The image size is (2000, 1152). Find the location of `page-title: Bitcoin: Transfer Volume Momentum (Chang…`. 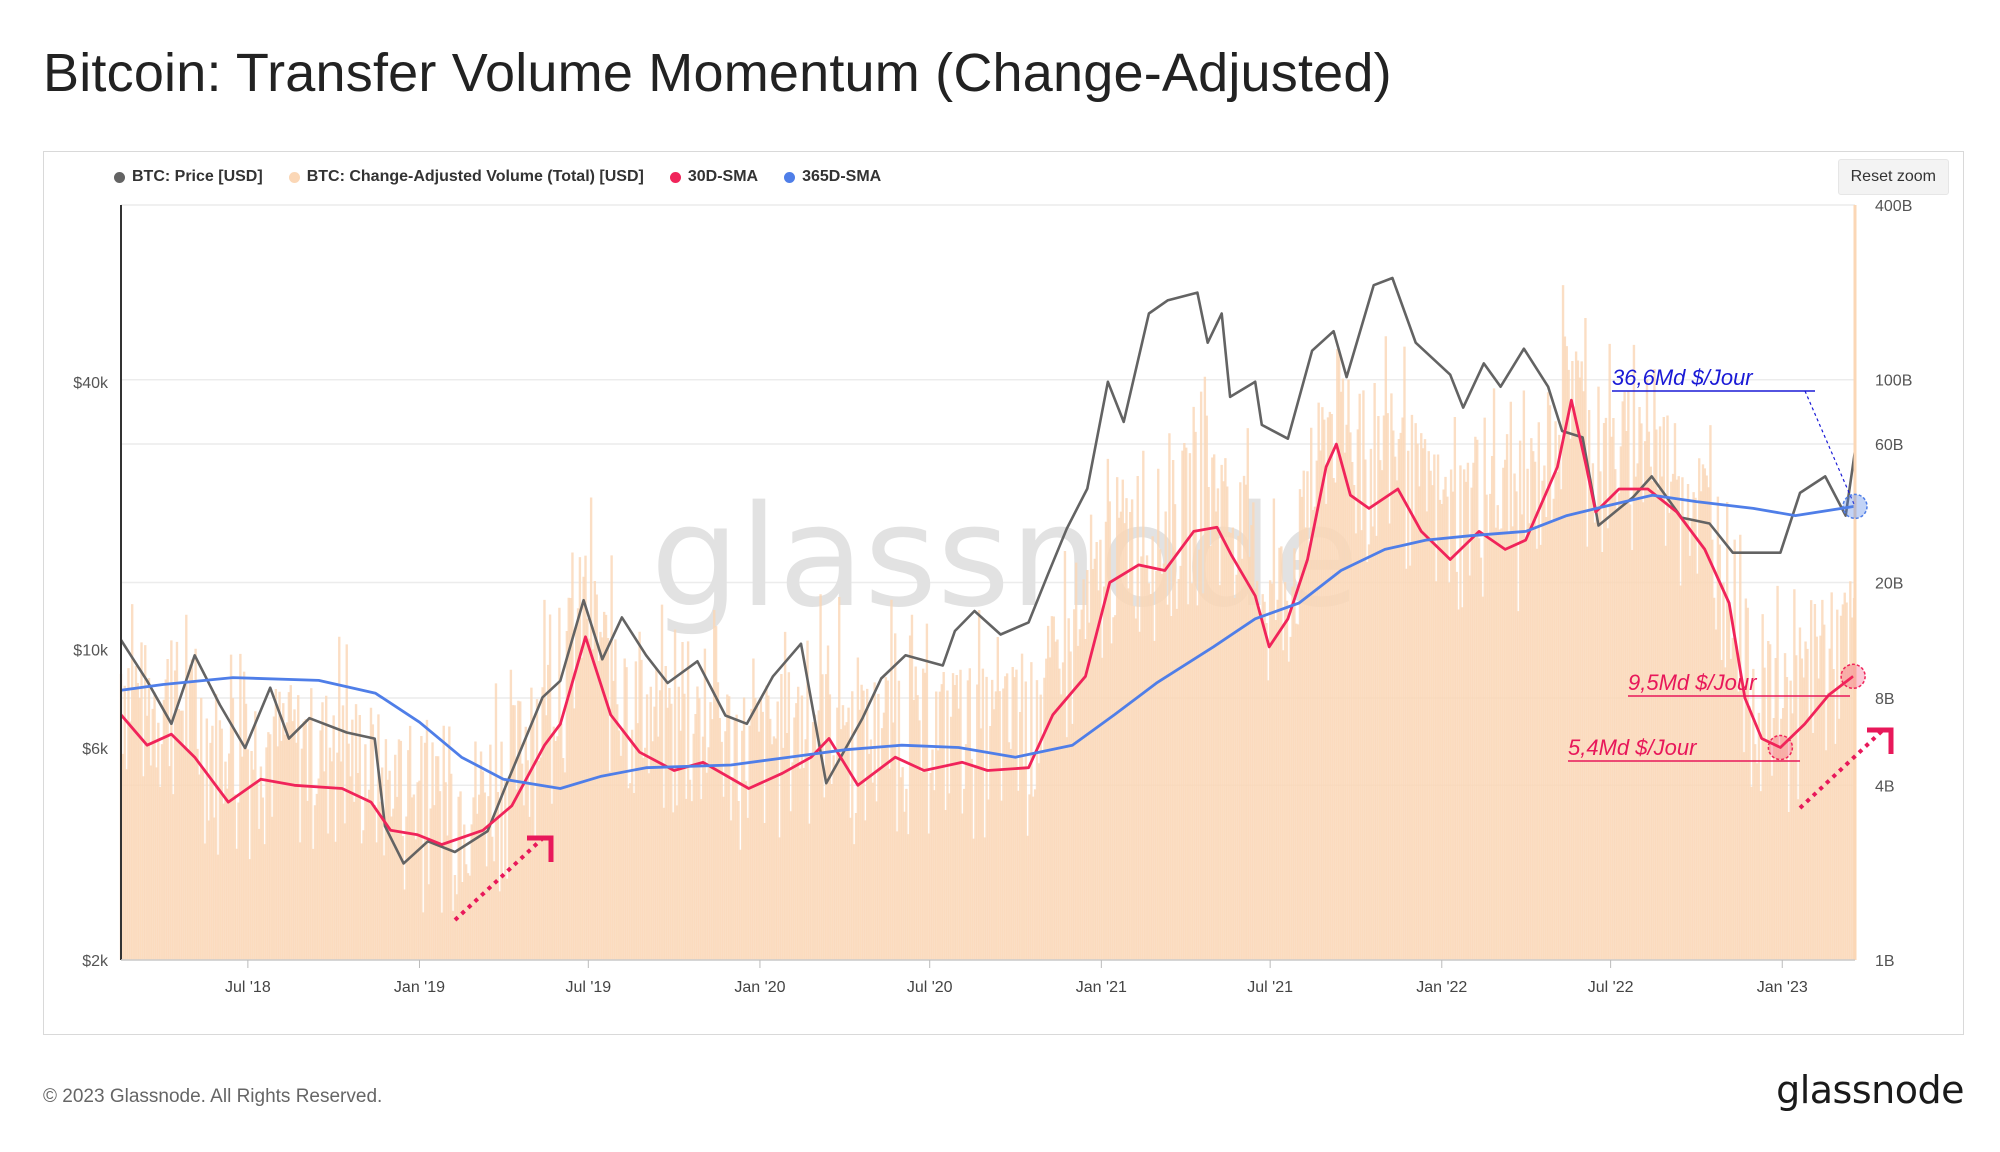

page-title: Bitcoin: Transfer Volume Momentum (Chang… is located at coordinates (717, 73).